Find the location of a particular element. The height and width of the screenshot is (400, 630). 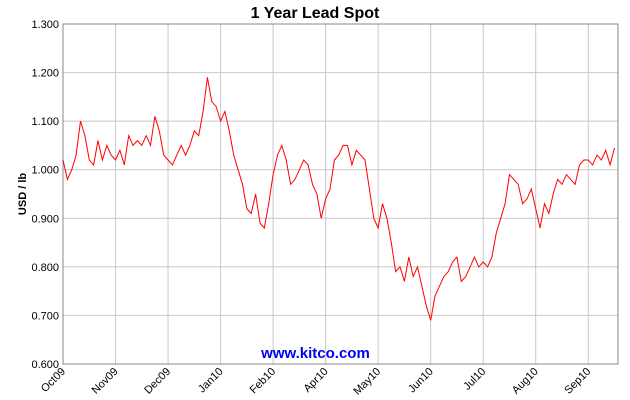

x-tick-label: Jun10 is located at coordinates (421, 381).